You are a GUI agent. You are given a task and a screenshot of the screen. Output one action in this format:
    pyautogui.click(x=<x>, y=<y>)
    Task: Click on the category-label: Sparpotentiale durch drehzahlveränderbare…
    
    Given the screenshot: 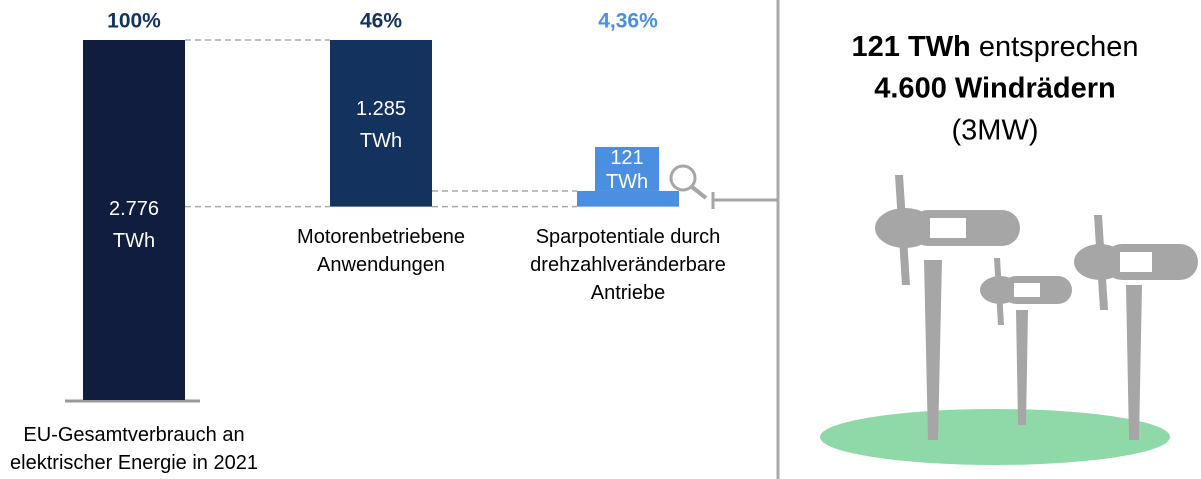 What is the action you would take?
    pyautogui.click(x=628, y=265)
    